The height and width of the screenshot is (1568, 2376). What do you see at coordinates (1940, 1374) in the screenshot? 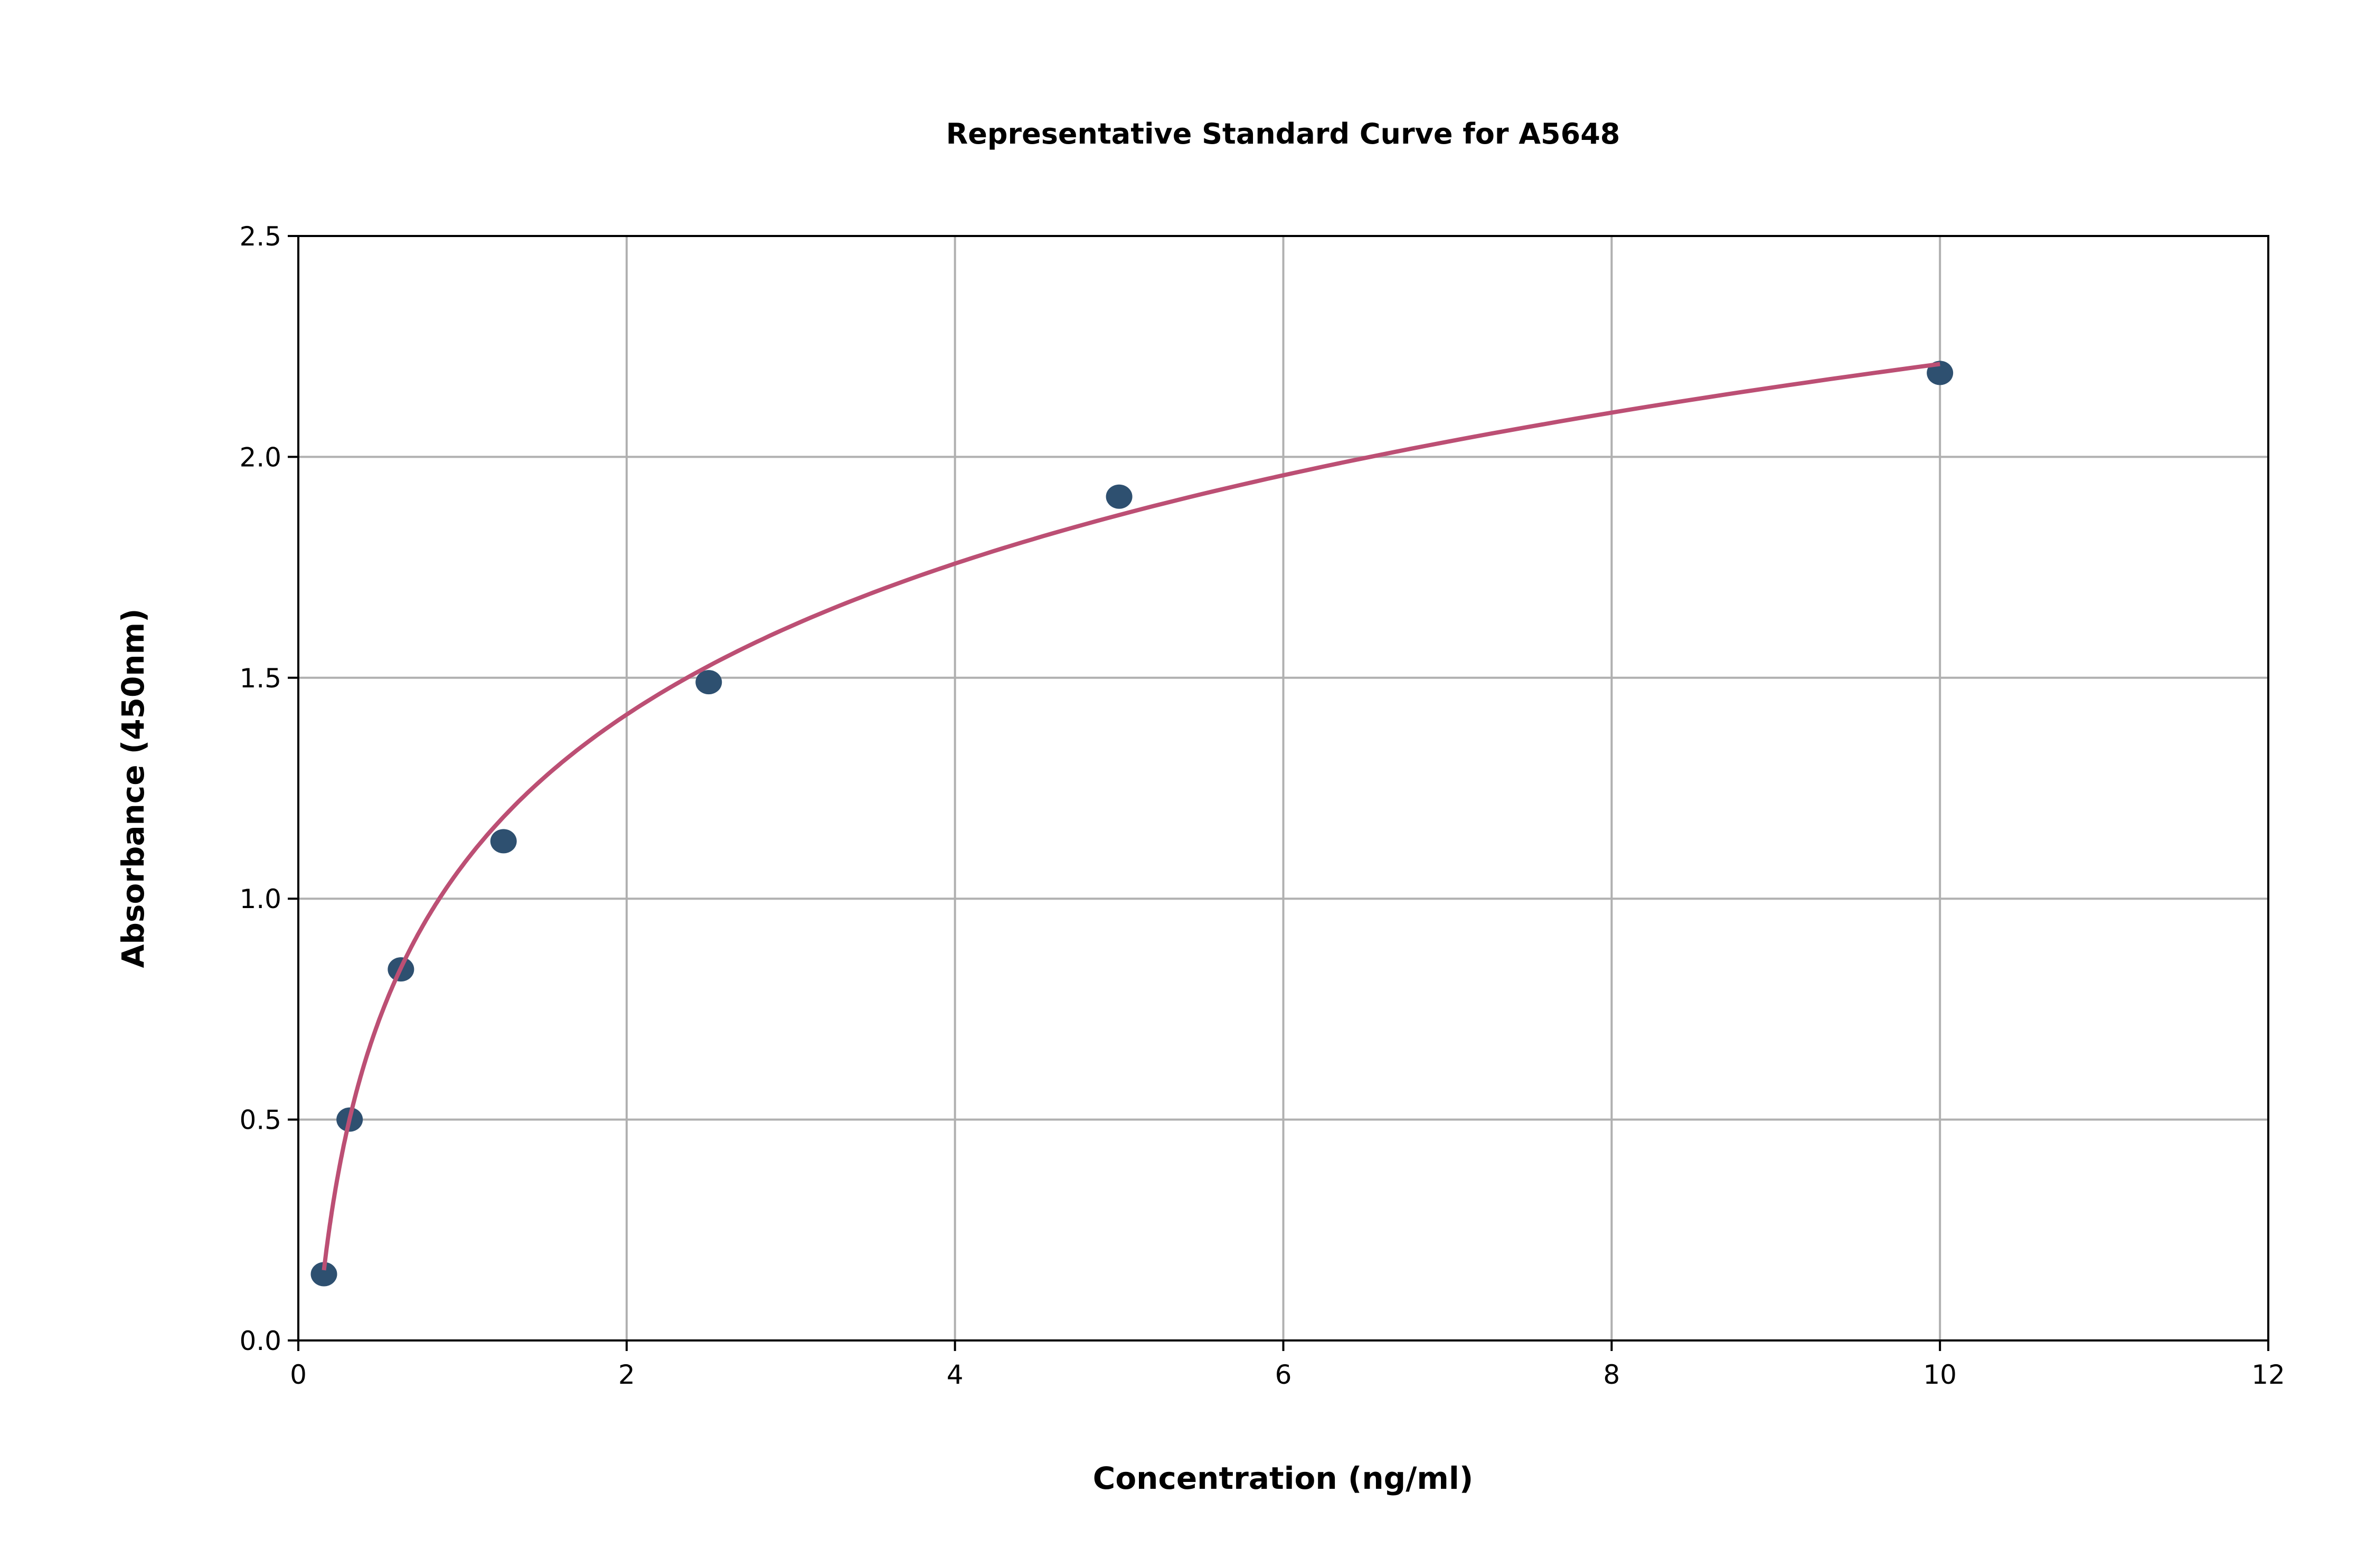
I see `x-tick-label: 10` at bounding box center [1940, 1374].